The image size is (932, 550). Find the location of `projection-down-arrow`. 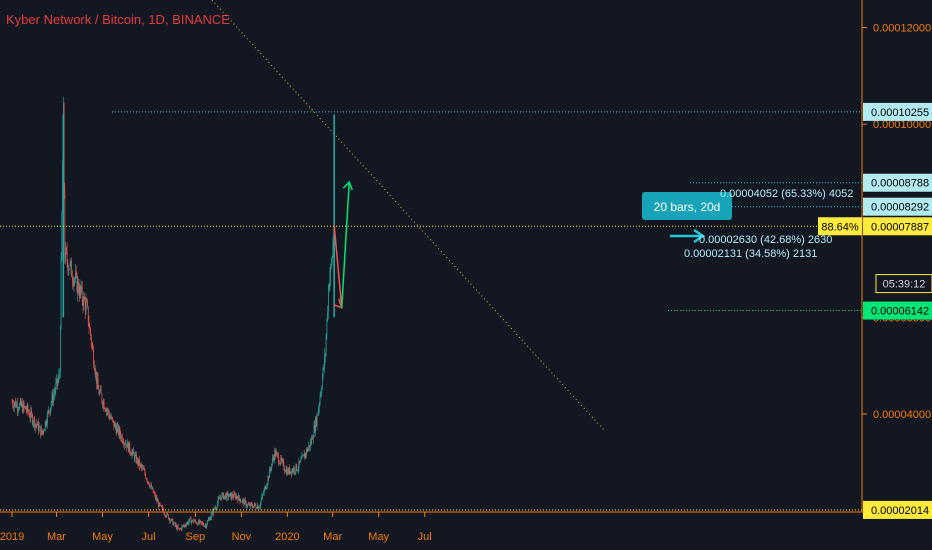

projection-down-arrow is located at coordinates (338, 266).